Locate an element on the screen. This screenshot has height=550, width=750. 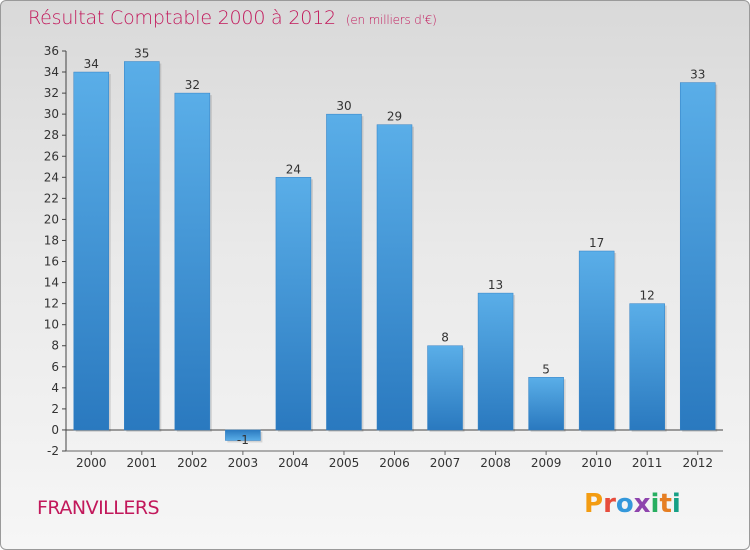
x-tick-label: 2007 is located at coordinates (445, 463).